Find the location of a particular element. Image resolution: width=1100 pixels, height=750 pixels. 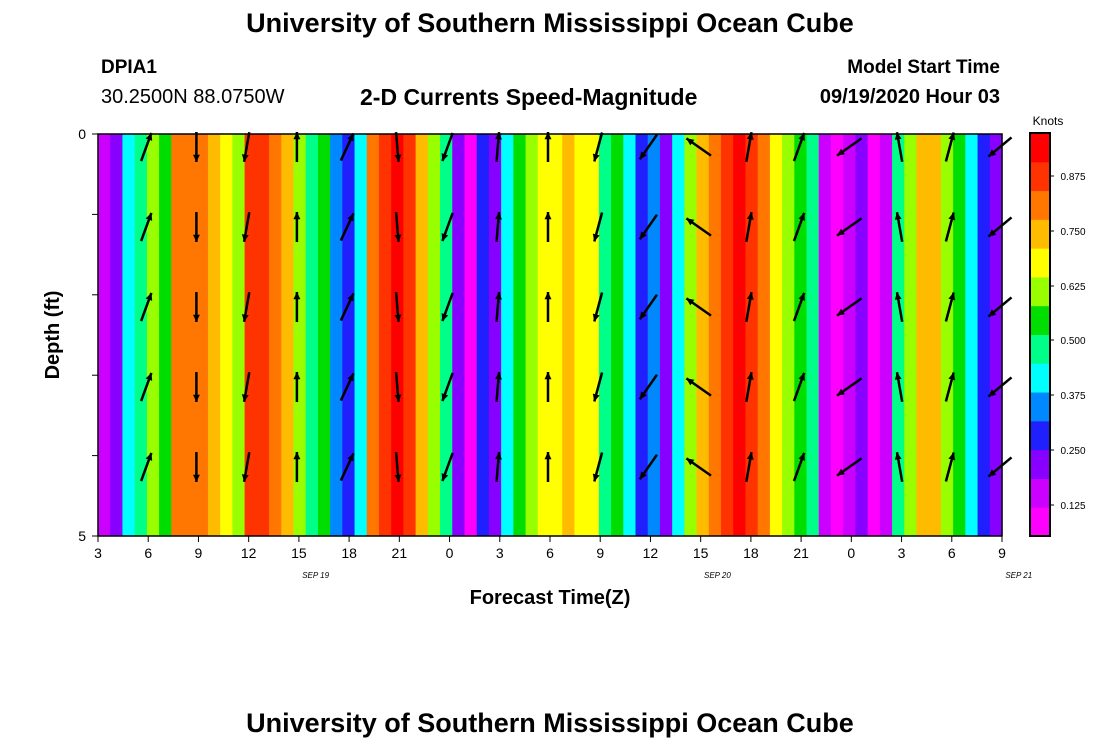

y-axis-label: Depth (ft) is located at coordinates (53, 335).